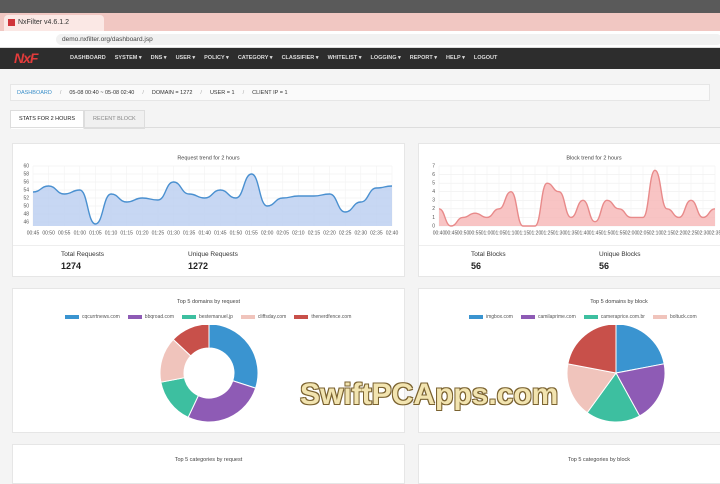  What do you see at coordinates (208, 245) in the screenshot?
I see `divider` at bounding box center [208, 245].